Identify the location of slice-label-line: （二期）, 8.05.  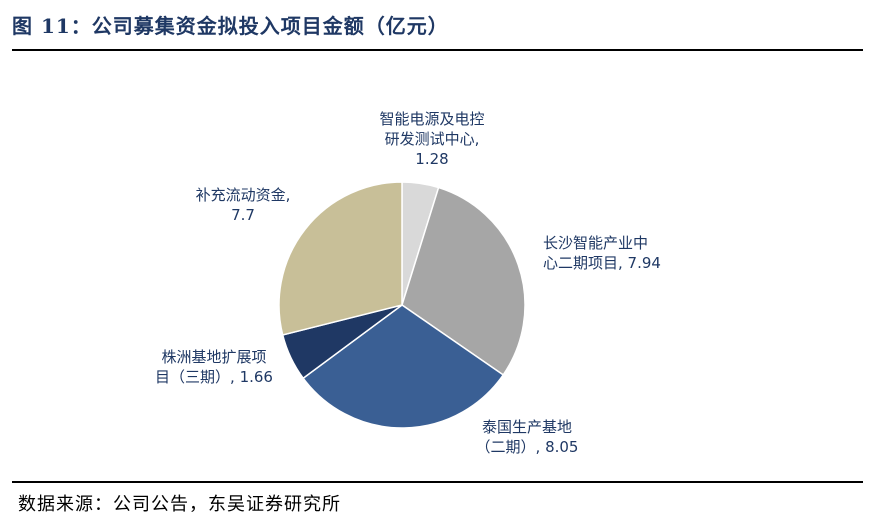
(527, 447).